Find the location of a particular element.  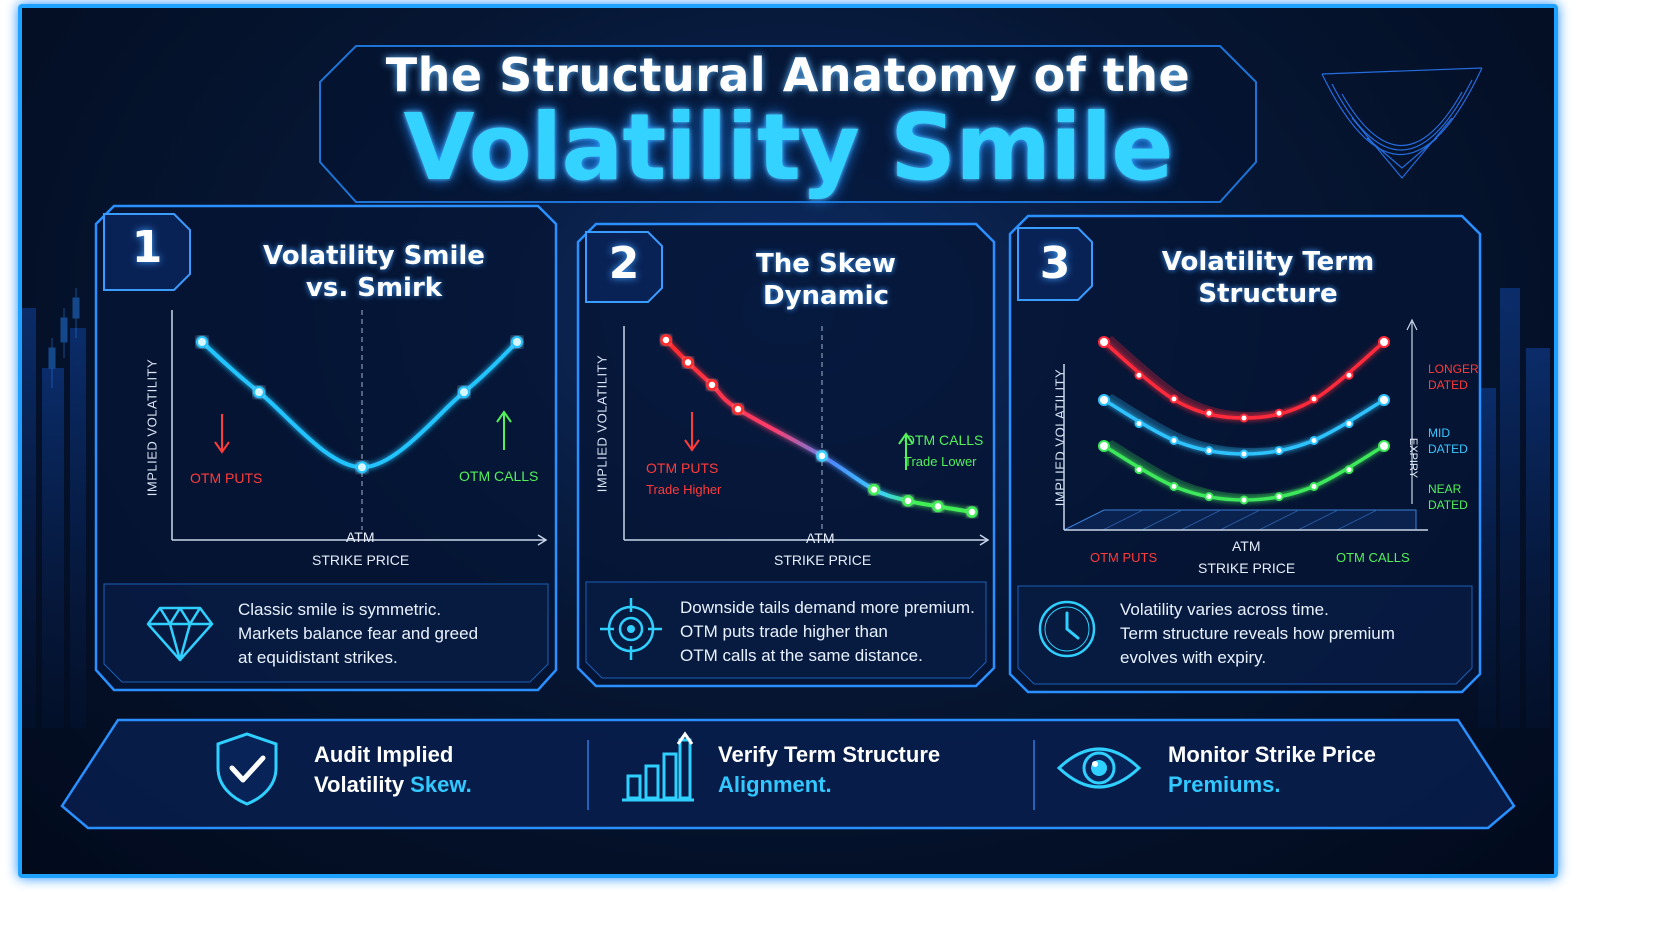

panel-3-otm-calls-label: OTM CALLS is located at coordinates (1373, 557).